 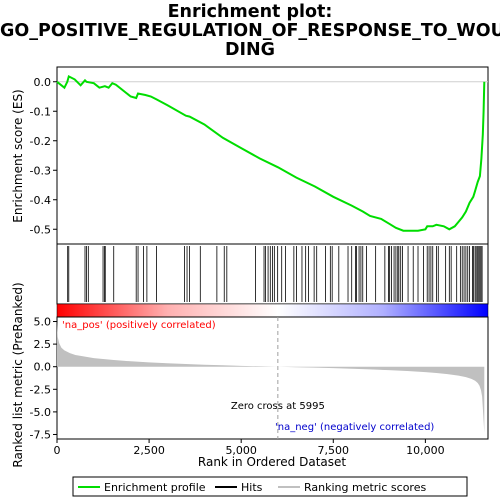 What do you see at coordinates (425, 450) in the screenshot?
I see `metric-x-tick-label: 10,000` at bounding box center [425, 450].